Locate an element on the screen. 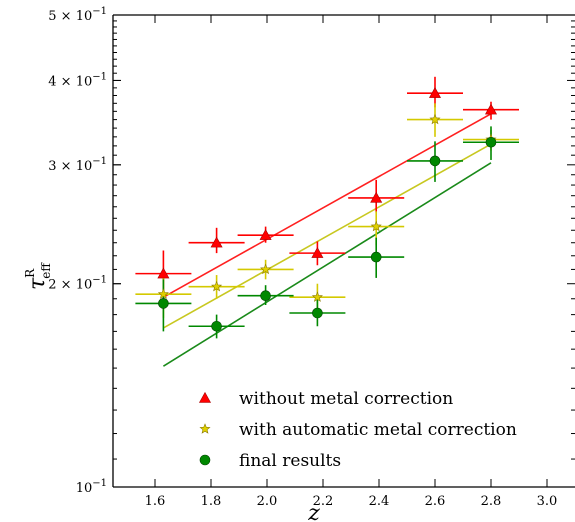  y-tick-label: 2 × 10⁻¹ is located at coordinates (77, 284).